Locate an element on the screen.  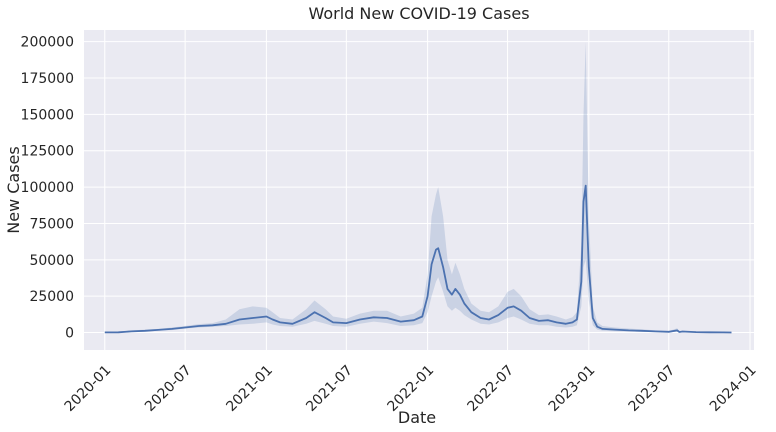
x-tick-label: 2021-07 is located at coordinates (329, 388).